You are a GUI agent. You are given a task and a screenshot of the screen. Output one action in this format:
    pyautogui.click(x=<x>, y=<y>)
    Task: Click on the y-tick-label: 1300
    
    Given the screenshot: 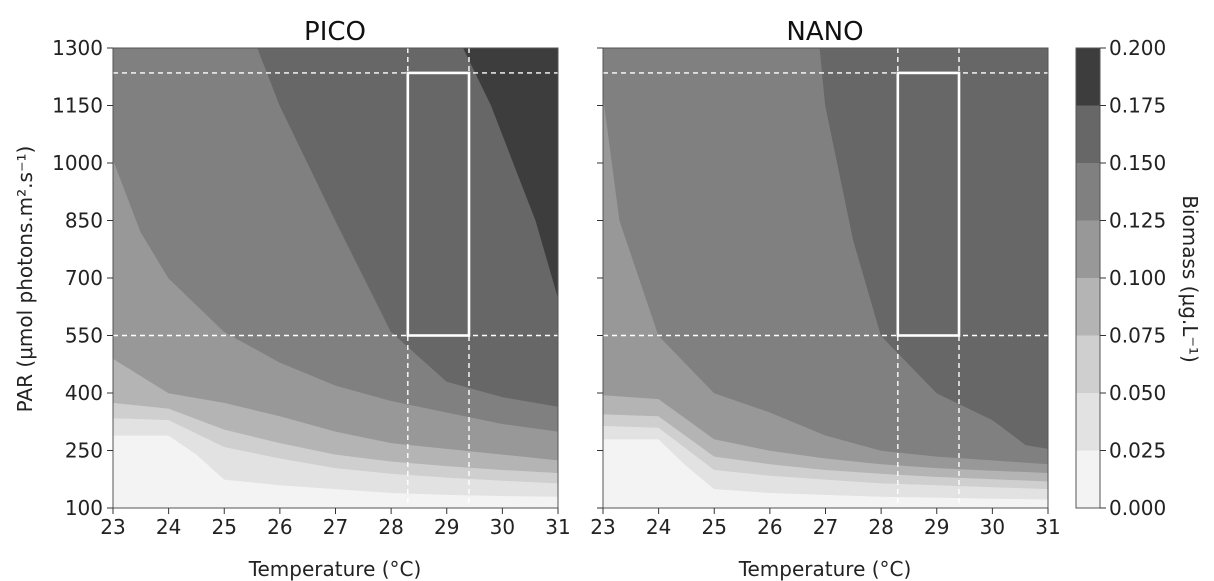 What is the action you would take?
    pyautogui.click(x=77, y=48)
    